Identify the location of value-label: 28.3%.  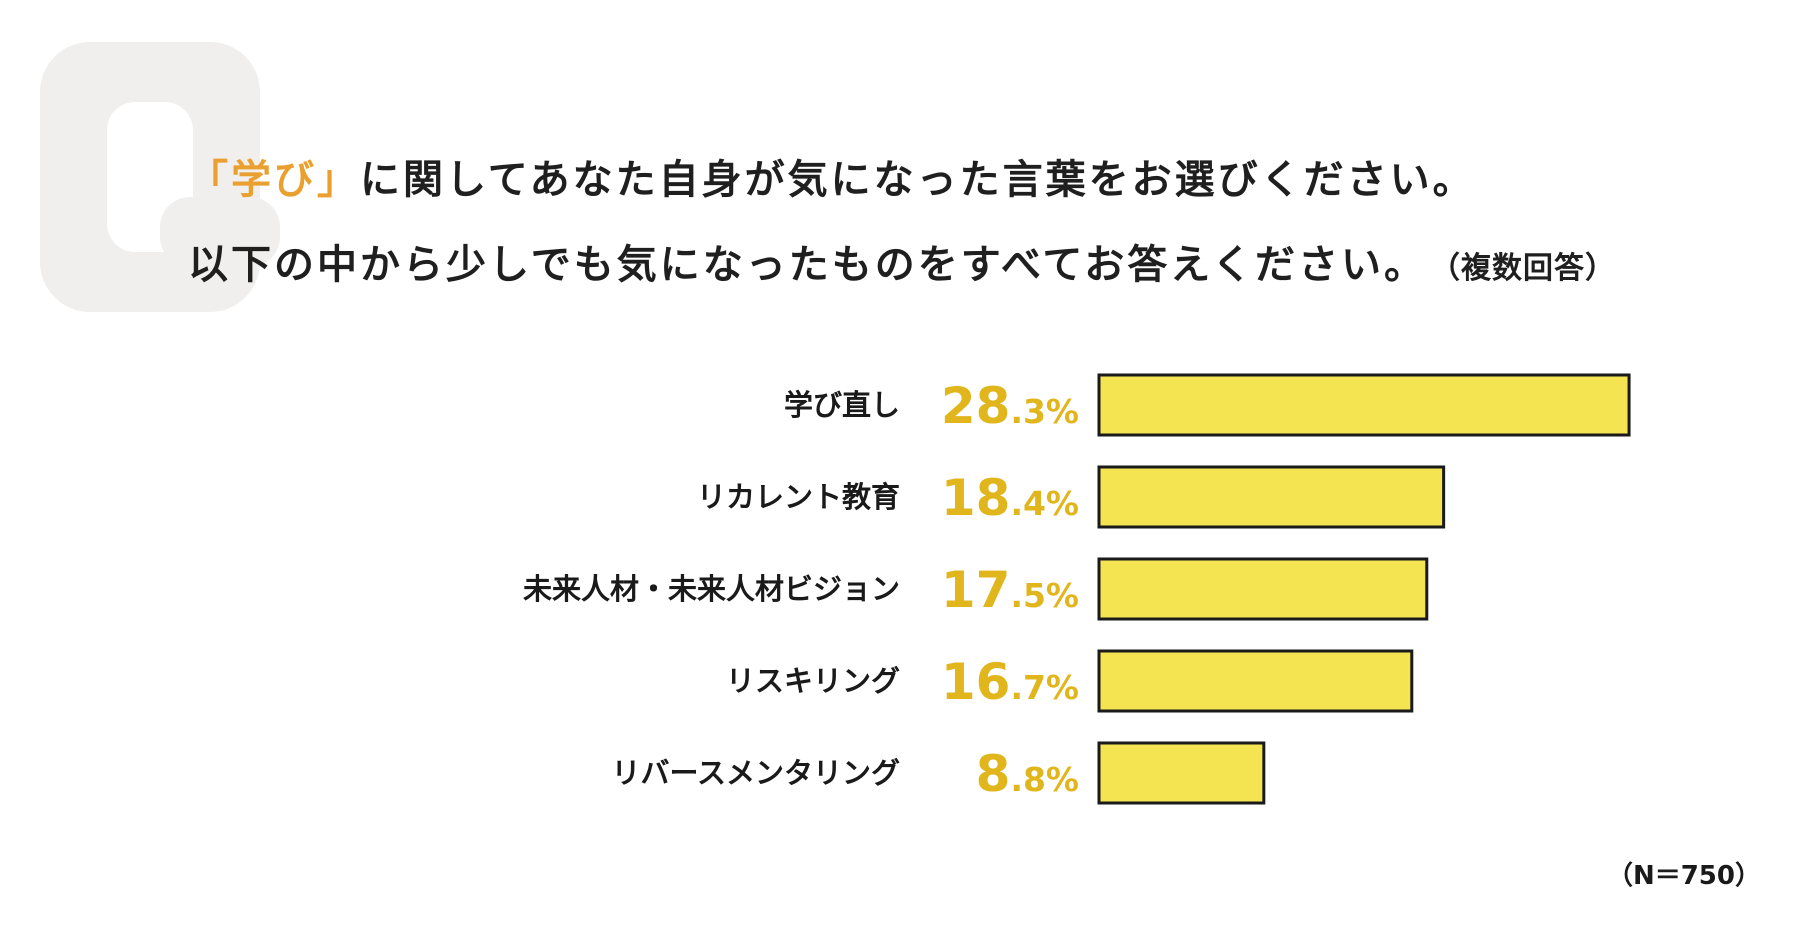
(1010, 406).